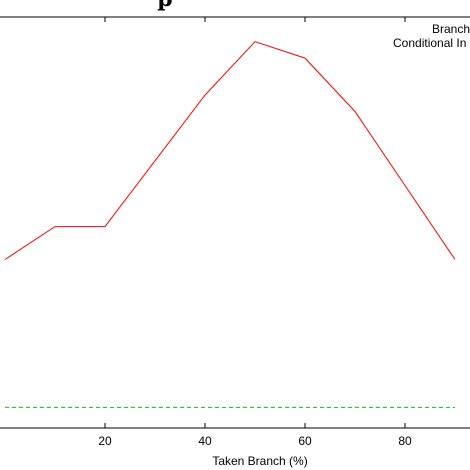  What do you see at coordinates (205, 441) in the screenshot?
I see `x-tick-label: 40` at bounding box center [205, 441].